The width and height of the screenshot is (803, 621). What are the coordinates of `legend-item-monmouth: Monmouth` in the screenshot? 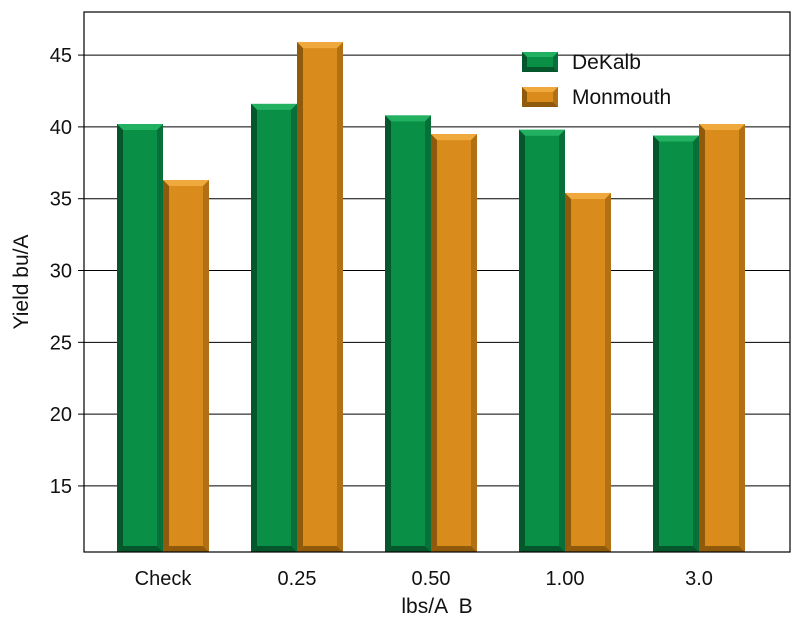 It's located at (596, 97).